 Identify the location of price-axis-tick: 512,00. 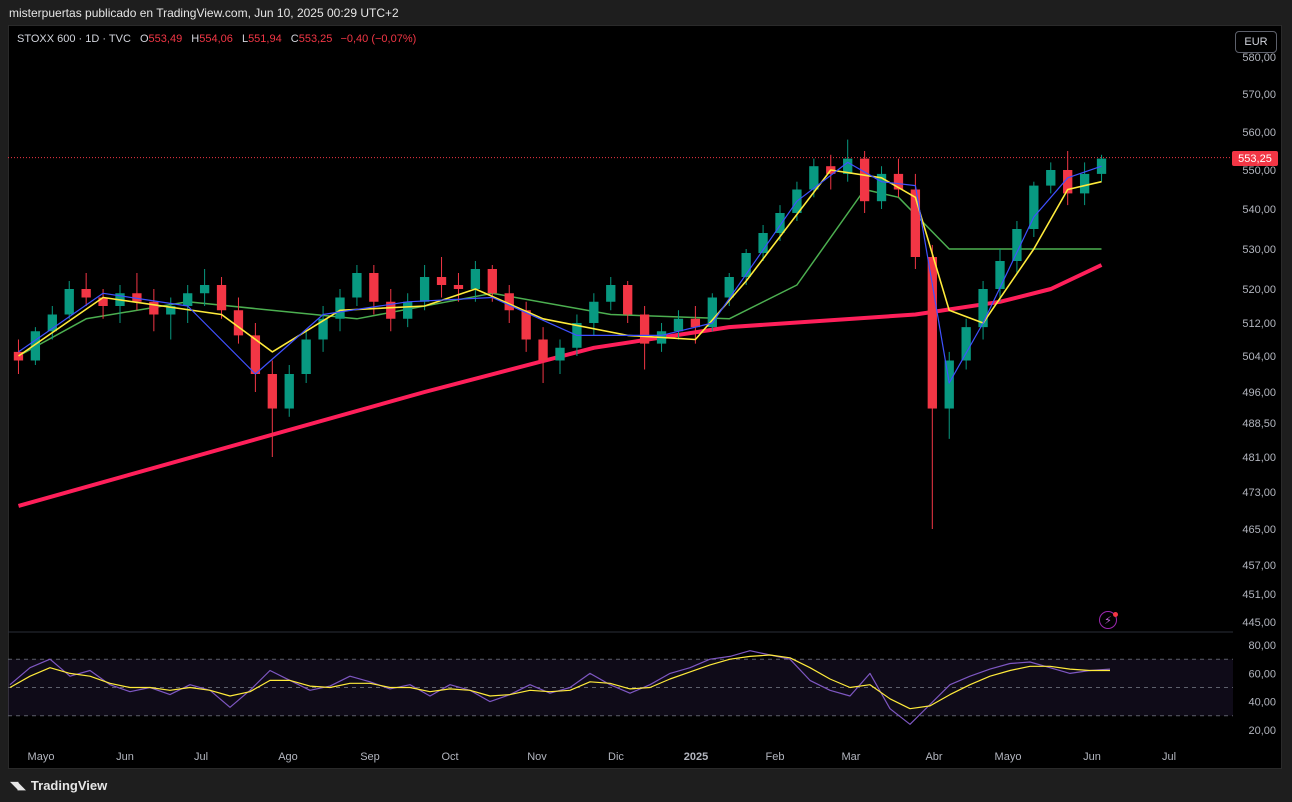
(1259, 324).